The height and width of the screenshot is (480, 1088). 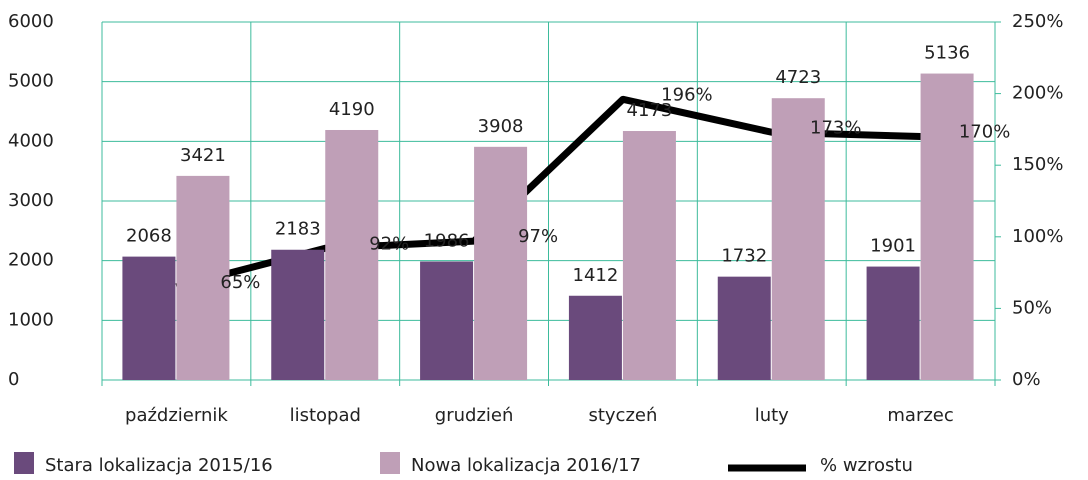 What do you see at coordinates (31, 21) in the screenshot?
I see `y-tick-label: 6000` at bounding box center [31, 21].